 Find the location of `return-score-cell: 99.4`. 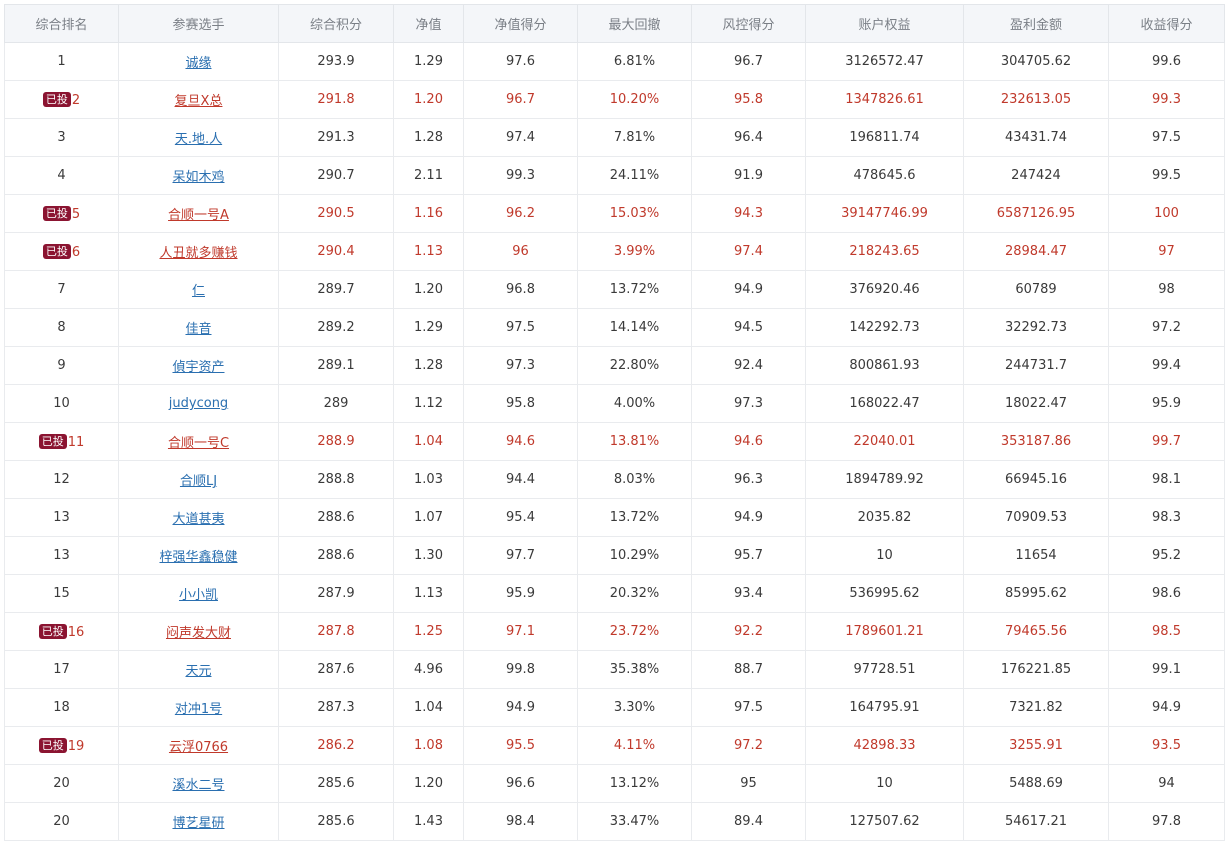

return-score-cell: 99.4 is located at coordinates (1166, 365).